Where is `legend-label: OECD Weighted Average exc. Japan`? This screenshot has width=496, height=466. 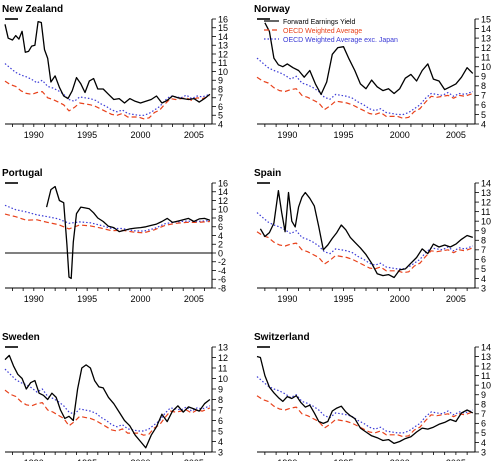
legend-label: OECD Weighted Average exc. Japan is located at coordinates (340, 40).